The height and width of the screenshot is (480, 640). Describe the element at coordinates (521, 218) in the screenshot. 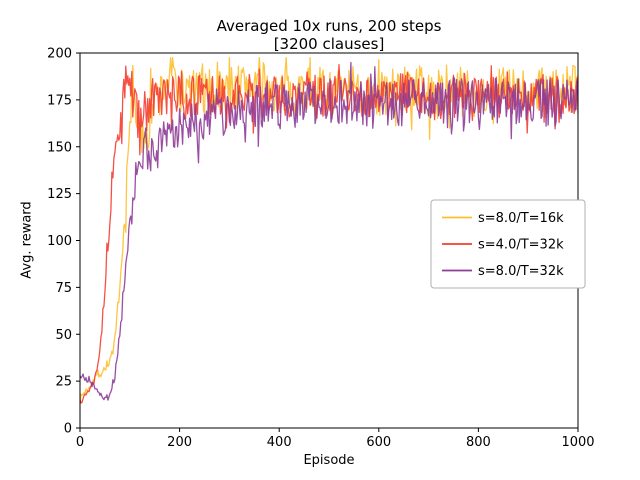

I see `legend-label-0: s=8.0/T=16k` at that location.